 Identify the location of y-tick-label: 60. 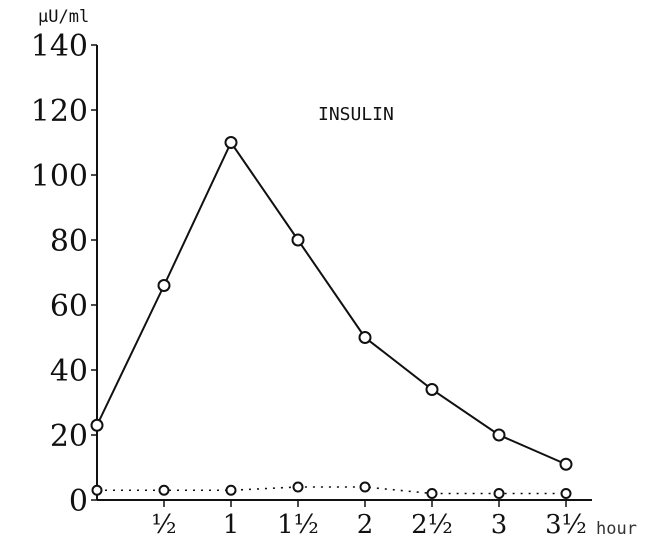
(69, 306).